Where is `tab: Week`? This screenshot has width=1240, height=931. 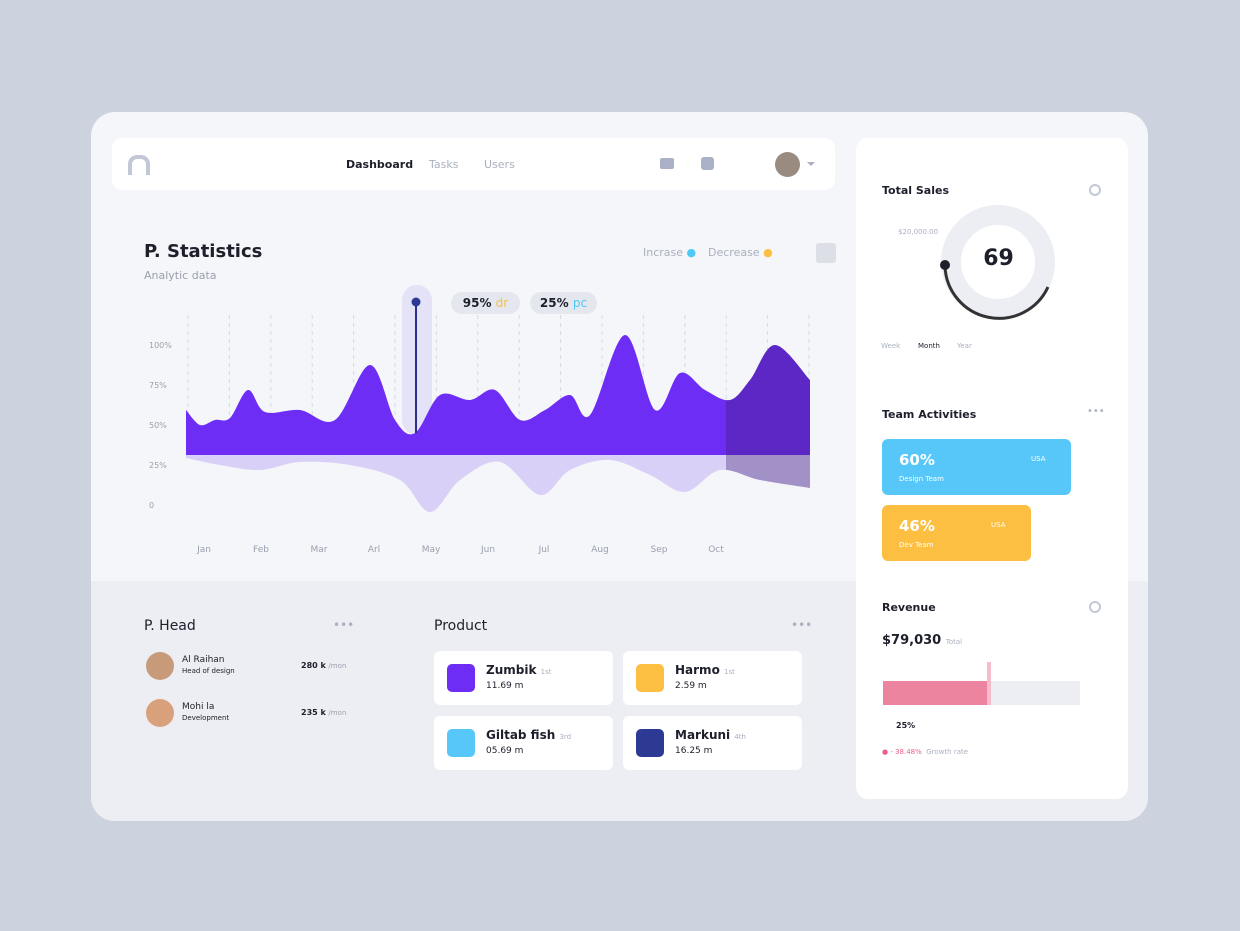 tab: Week is located at coordinates (891, 346).